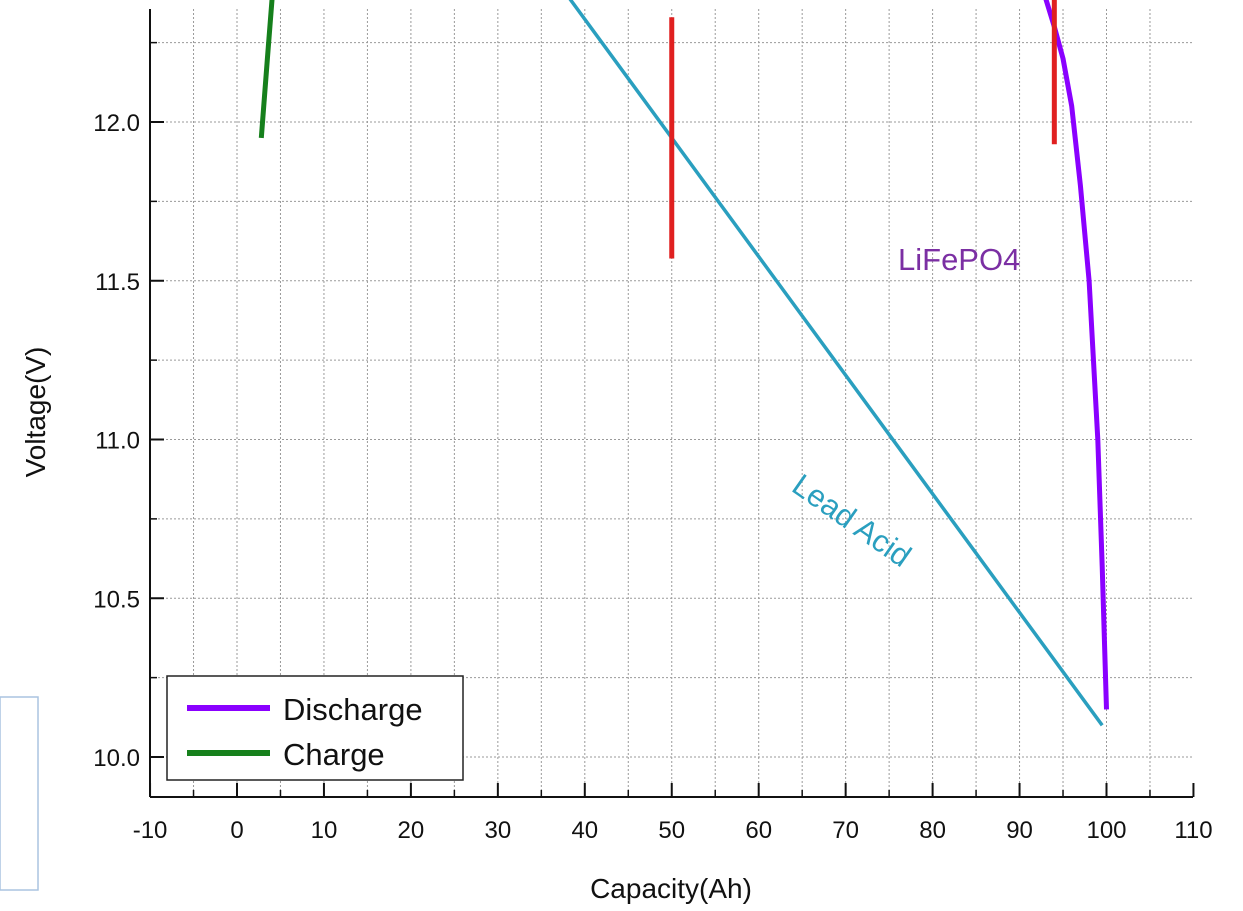 The image size is (1243, 911). What do you see at coordinates (671, 830) in the screenshot?
I see `x-tick-label: 50` at bounding box center [671, 830].